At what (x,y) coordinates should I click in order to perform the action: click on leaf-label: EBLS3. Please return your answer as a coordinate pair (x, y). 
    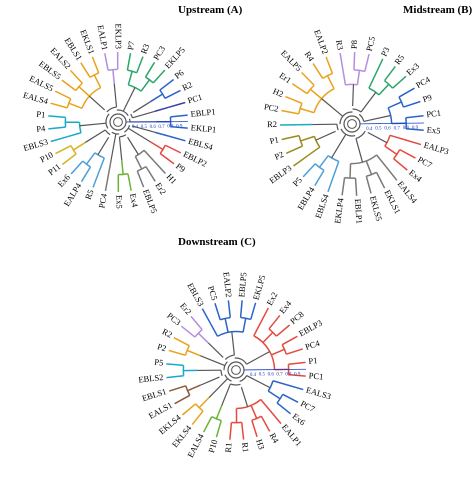
    Looking at the image, I should click on (35, 145).